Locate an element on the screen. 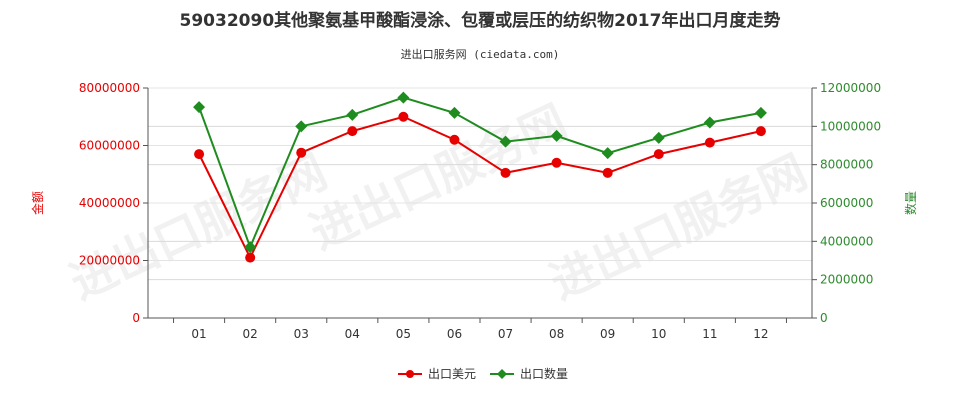 The image size is (960, 400). y-right-tick-label: 2000000 is located at coordinates (846, 280).